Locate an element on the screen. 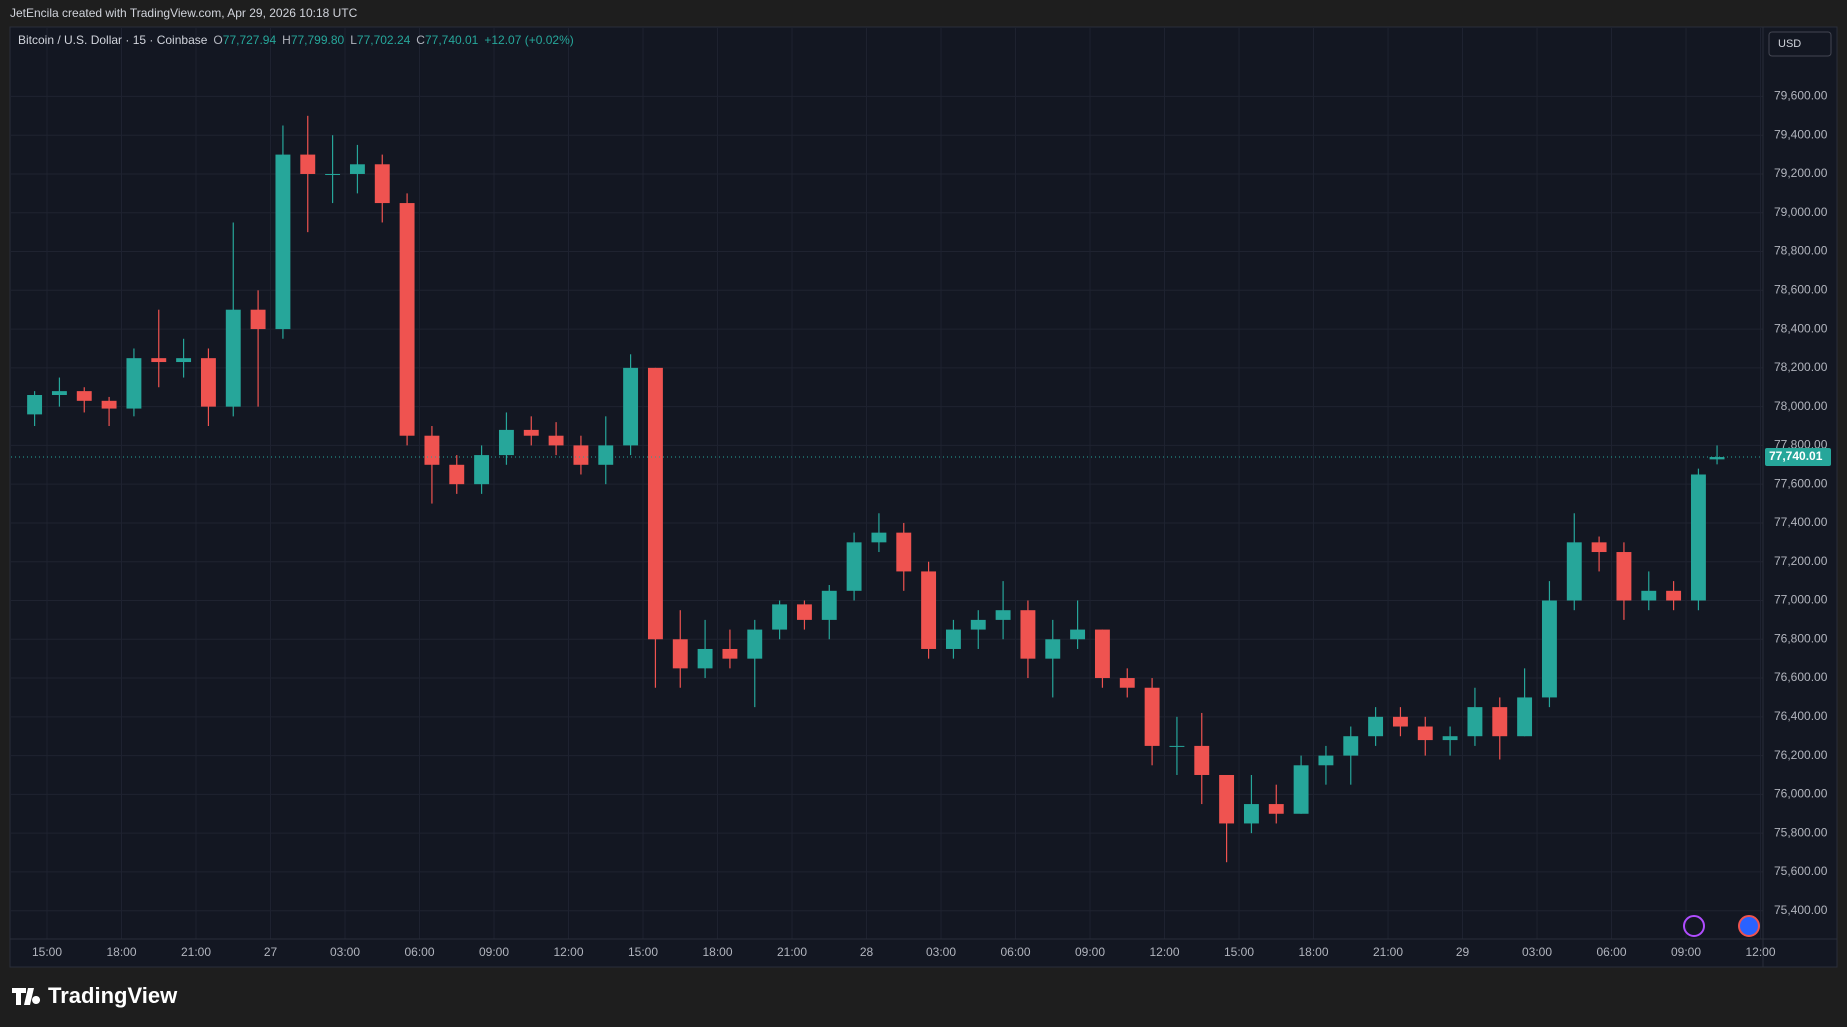 Image resolution: width=1847 pixels, height=1027 pixels. y-tick-label: 75,600.00 is located at coordinates (1801, 871).